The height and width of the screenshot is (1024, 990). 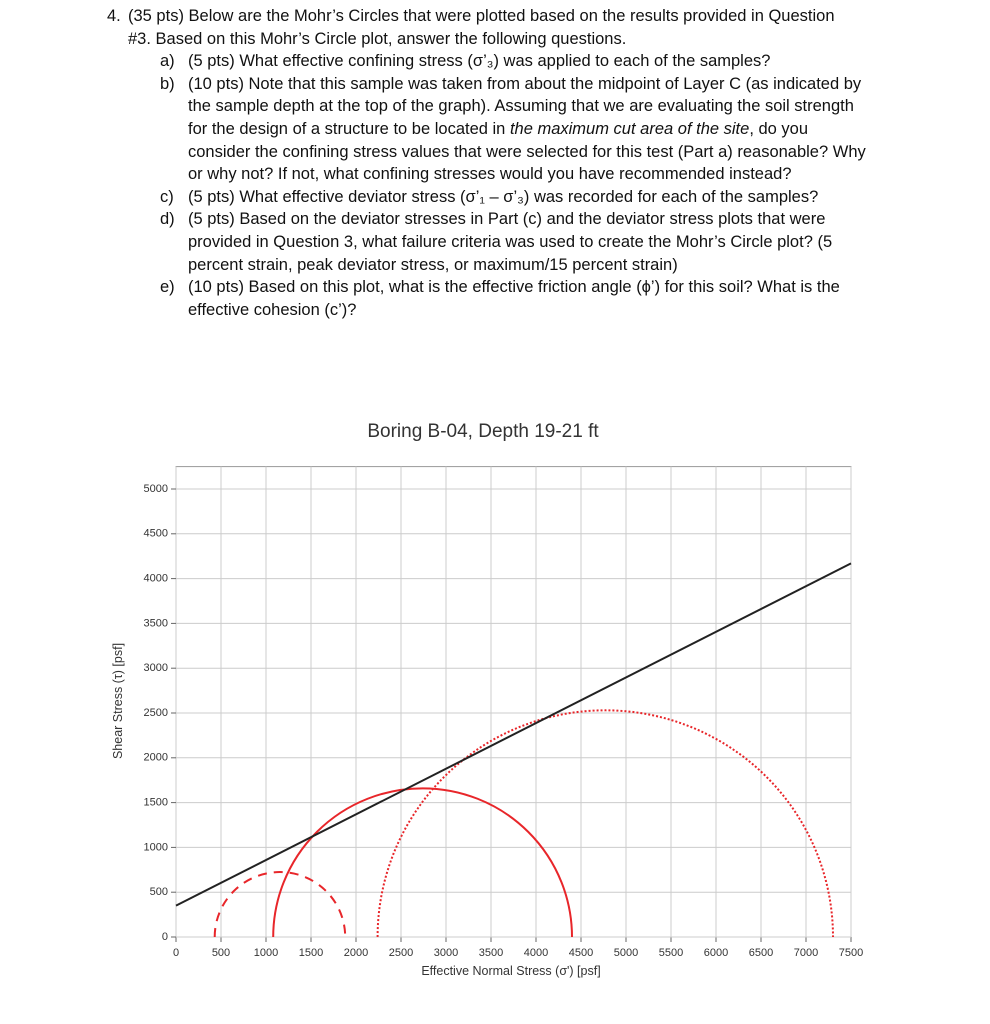 What do you see at coordinates (156, 623) in the screenshot?
I see `y-tick-label: 3500` at bounding box center [156, 623].